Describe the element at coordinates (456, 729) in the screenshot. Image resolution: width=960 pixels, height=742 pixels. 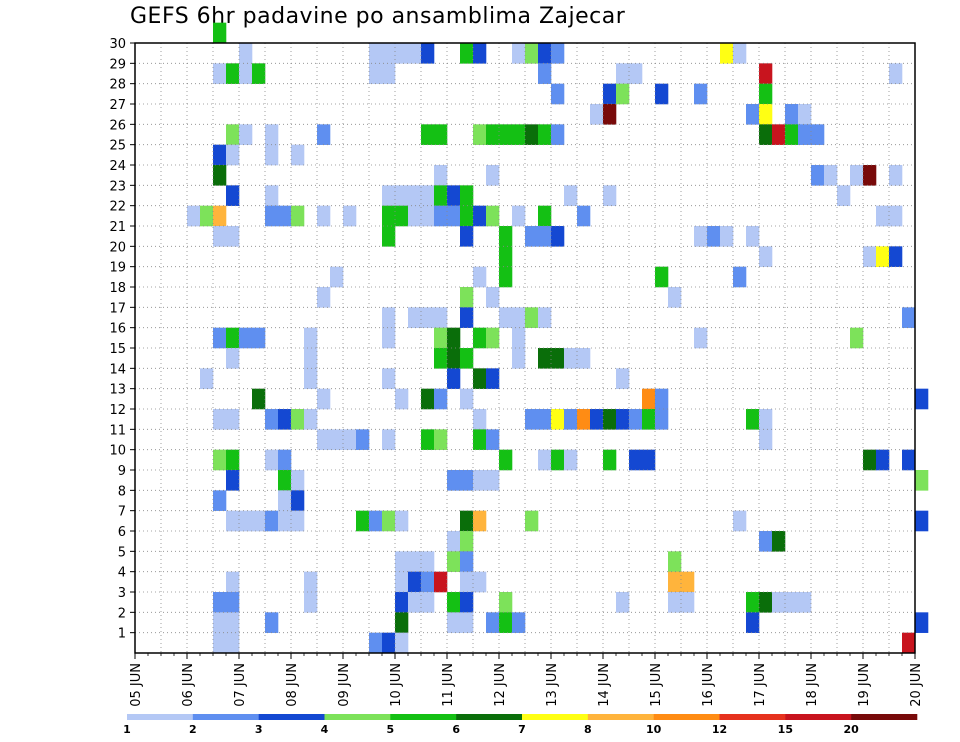
I see `legend-label: 6` at that location.